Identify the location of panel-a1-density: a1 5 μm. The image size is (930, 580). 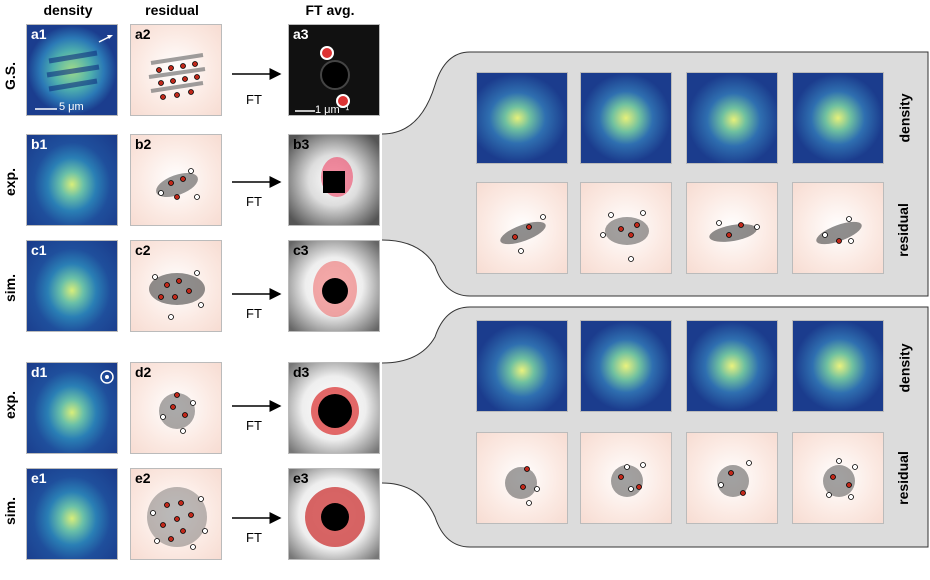
(72, 70).